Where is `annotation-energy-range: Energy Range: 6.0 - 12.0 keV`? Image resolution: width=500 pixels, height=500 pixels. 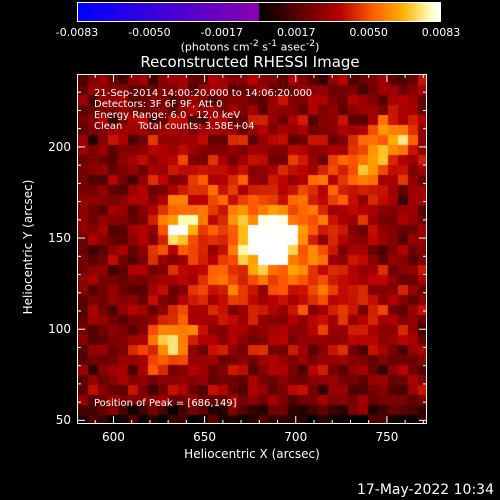
annotation-energy-range: Energy Range: 6.0 - 12.0 keV is located at coordinates (167, 115).